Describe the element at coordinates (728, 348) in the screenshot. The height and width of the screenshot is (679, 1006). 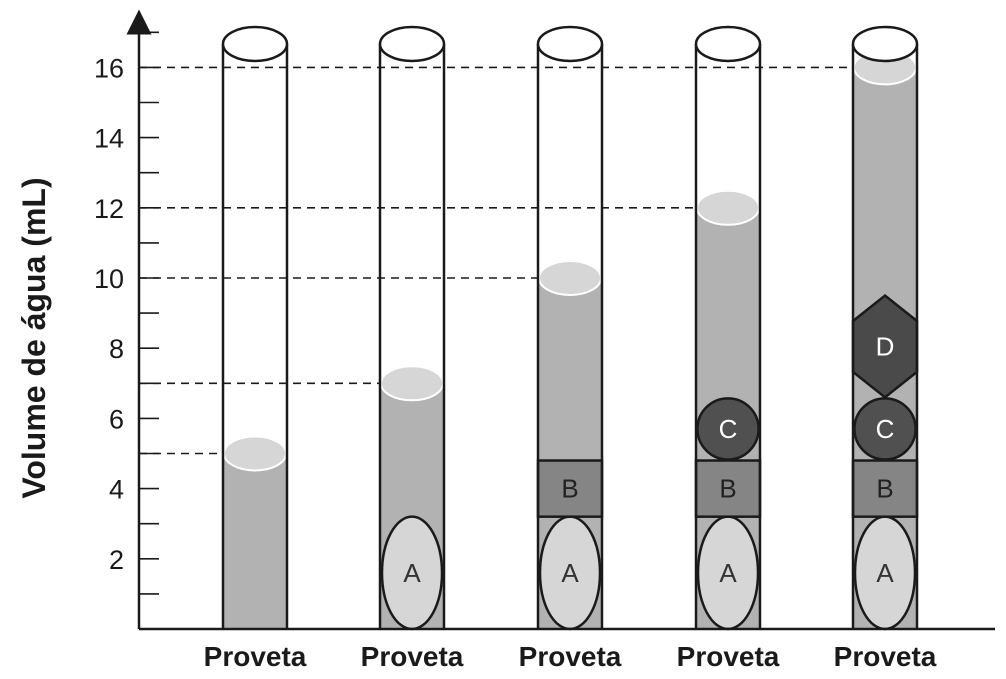
I see `graduated-cylinder: A BC Proveta` at that location.